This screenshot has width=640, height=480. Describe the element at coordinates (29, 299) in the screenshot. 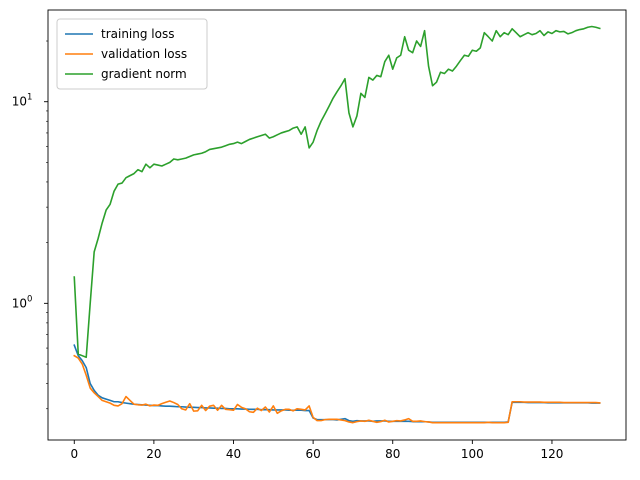

I see `y-tick-exponent: 0` at that location.